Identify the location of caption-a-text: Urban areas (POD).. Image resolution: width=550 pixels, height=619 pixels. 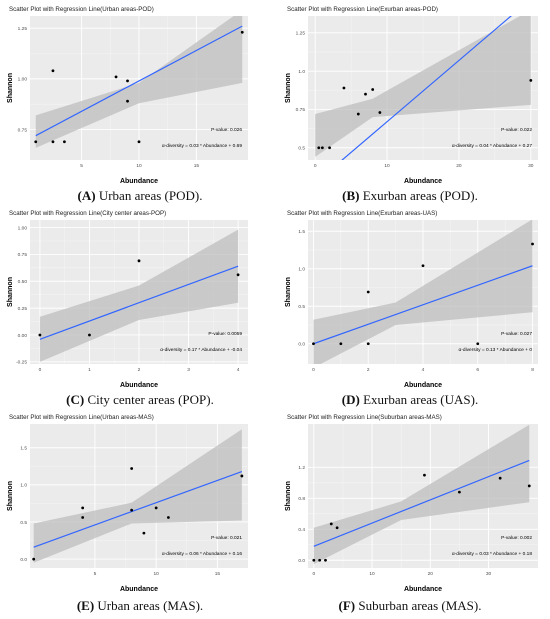
(149, 195).